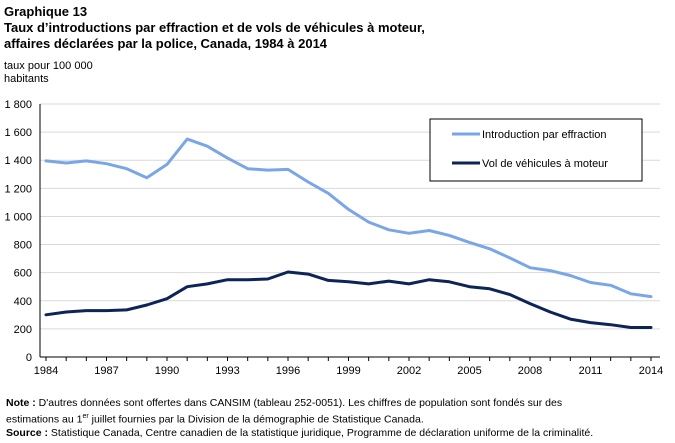  I want to click on y-tick-label: 1 200, so click(18, 189).